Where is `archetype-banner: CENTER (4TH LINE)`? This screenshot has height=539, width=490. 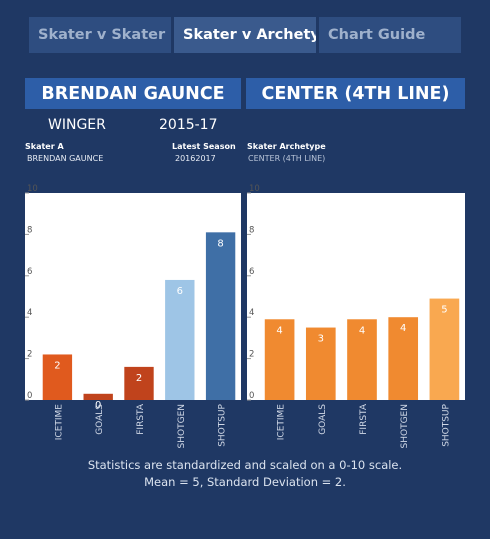 archetype-banner: CENTER (4TH LINE) is located at coordinates (355, 93).